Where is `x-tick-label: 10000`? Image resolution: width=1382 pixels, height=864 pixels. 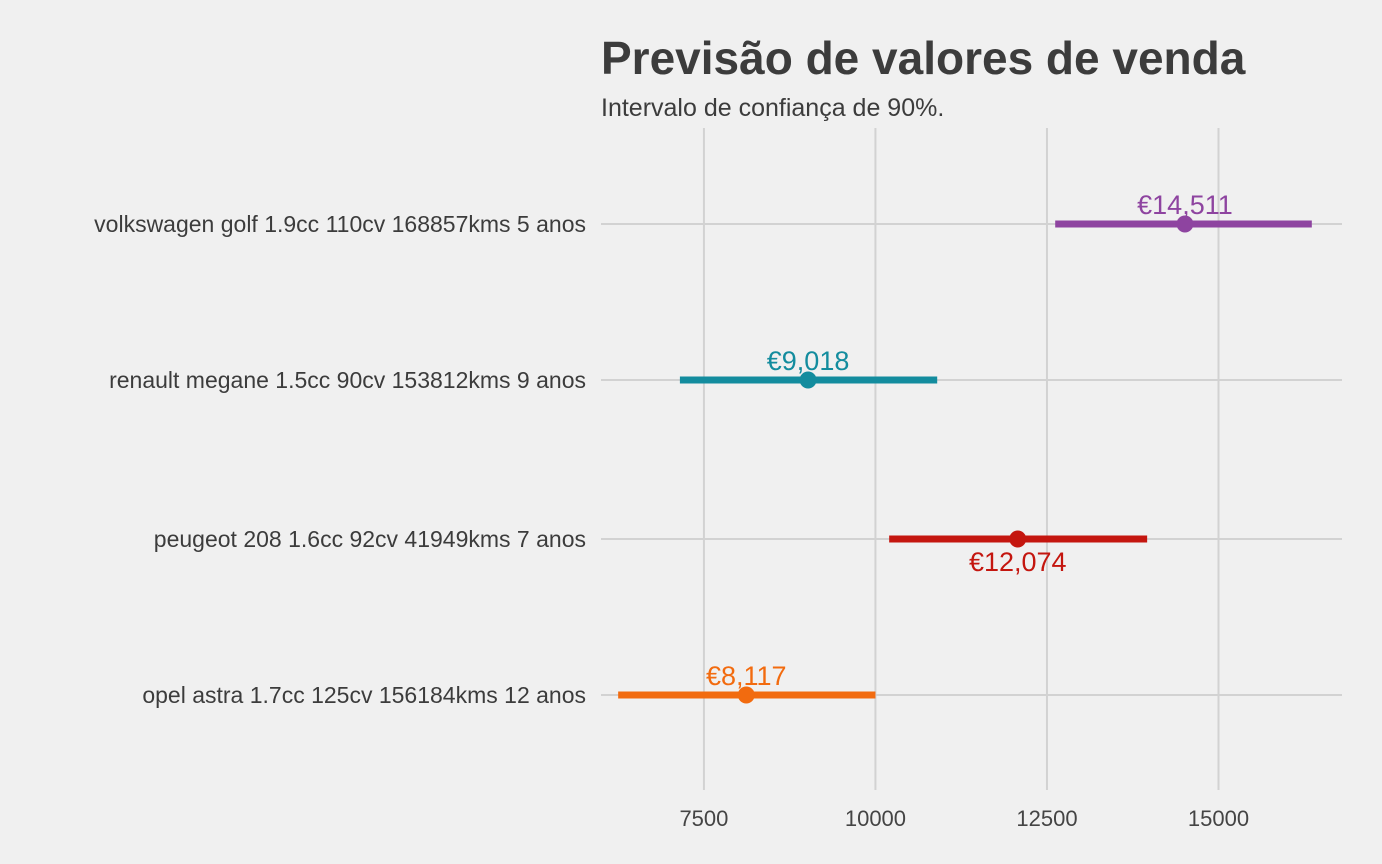 x-tick-label: 10000 is located at coordinates (875, 818).